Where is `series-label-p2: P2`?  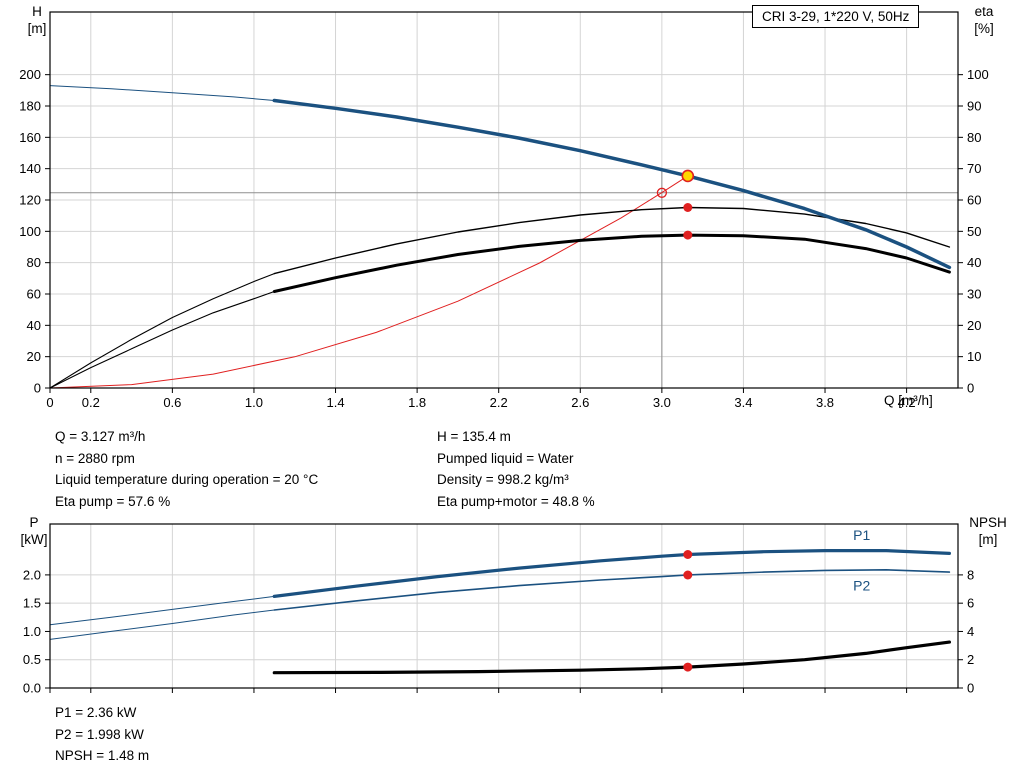
series-label-p2: P2 is located at coordinates (861, 586).